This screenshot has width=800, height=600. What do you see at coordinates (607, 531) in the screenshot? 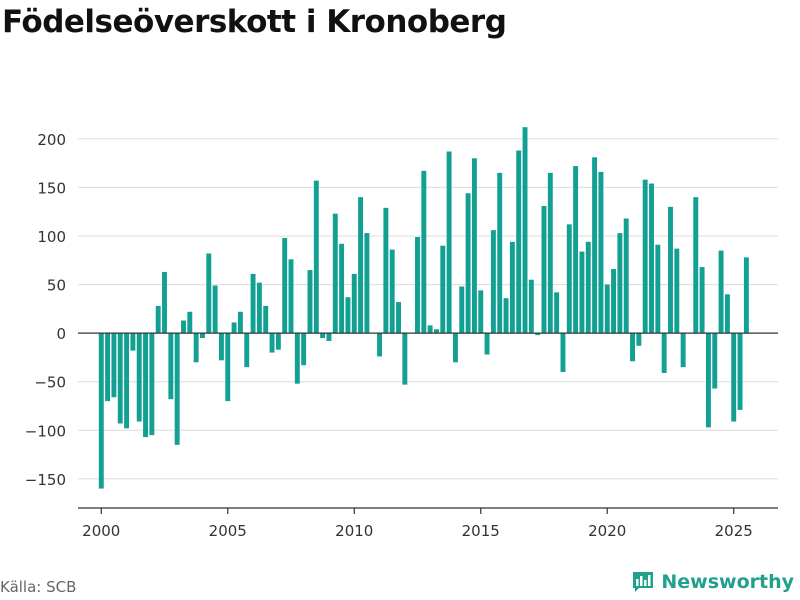
I see `x-tick-label: 2020` at bounding box center [607, 531].